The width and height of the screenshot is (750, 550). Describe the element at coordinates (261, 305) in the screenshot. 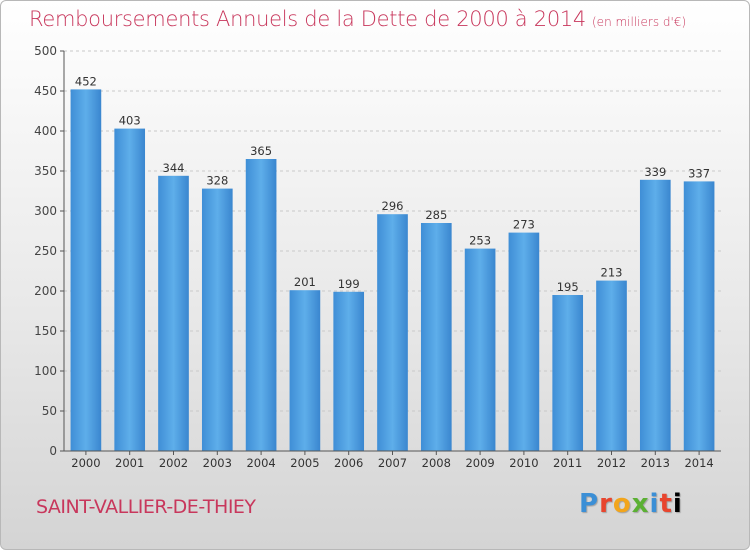

I see `bar-2004` at that location.